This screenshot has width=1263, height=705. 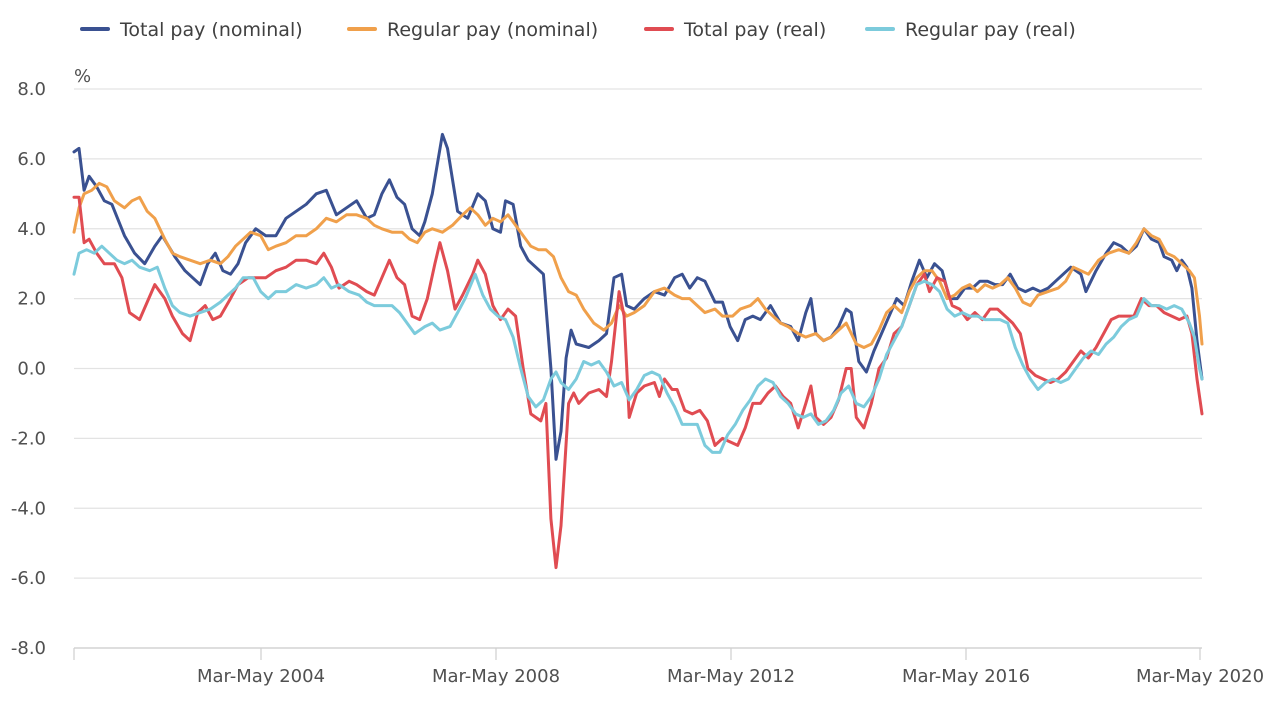 I want to click on y-axis-unit-label: %, so click(x=82, y=76).